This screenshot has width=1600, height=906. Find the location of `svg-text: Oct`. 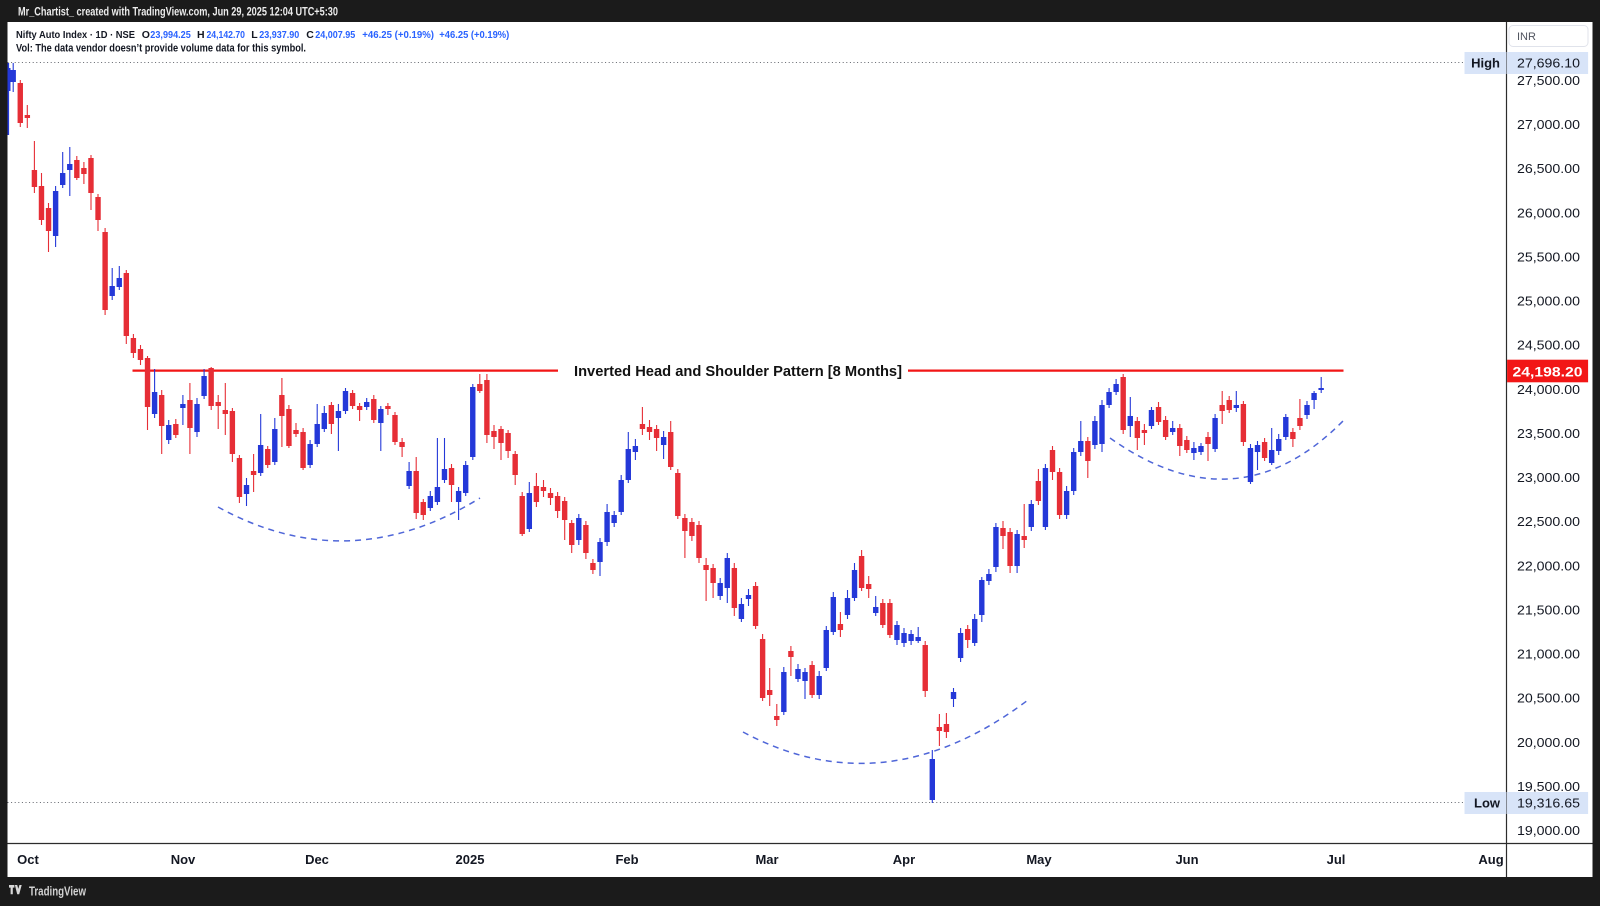

svg-text: Oct is located at coordinates (28, 859).